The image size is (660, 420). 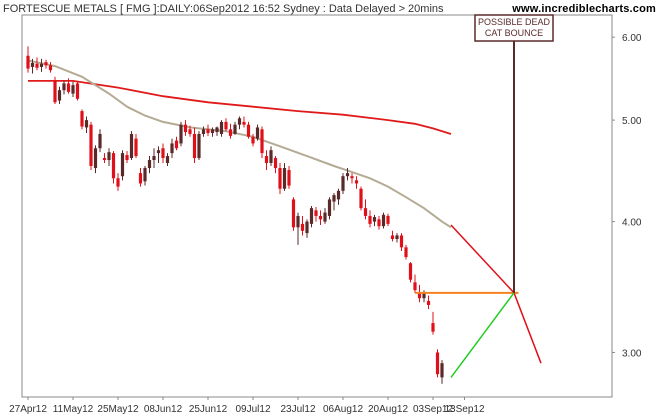 I want to click on annotation-box, so click(x=514, y=28).